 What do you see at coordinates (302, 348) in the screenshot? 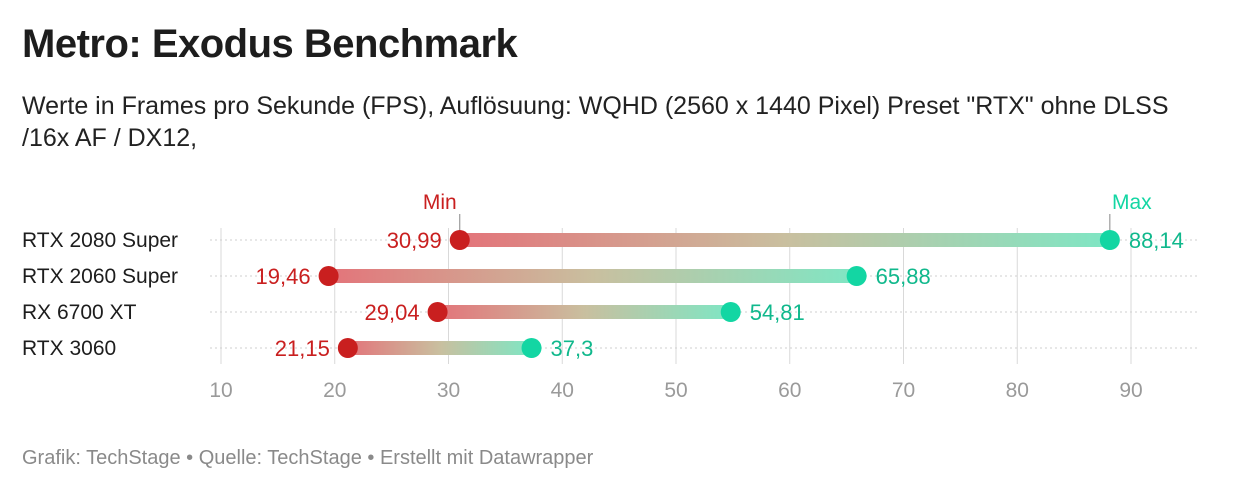
I see `min-value-label: 21,15` at bounding box center [302, 348].